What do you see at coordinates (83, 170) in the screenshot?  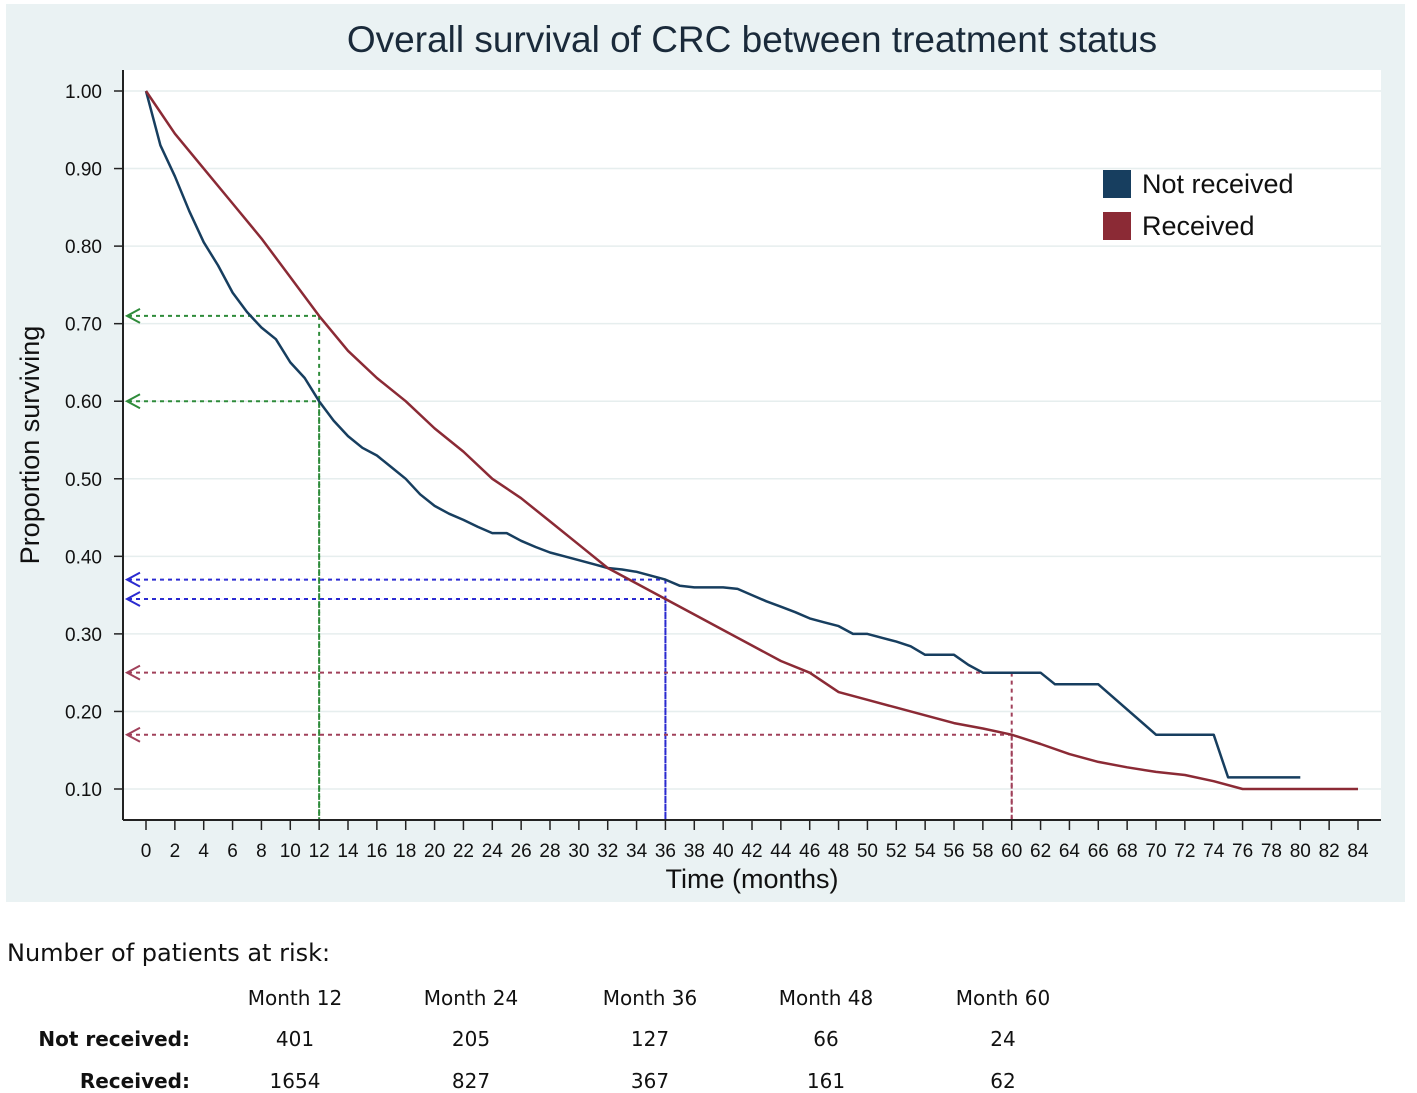 I see `y-tick-label: 0.90` at bounding box center [83, 170].